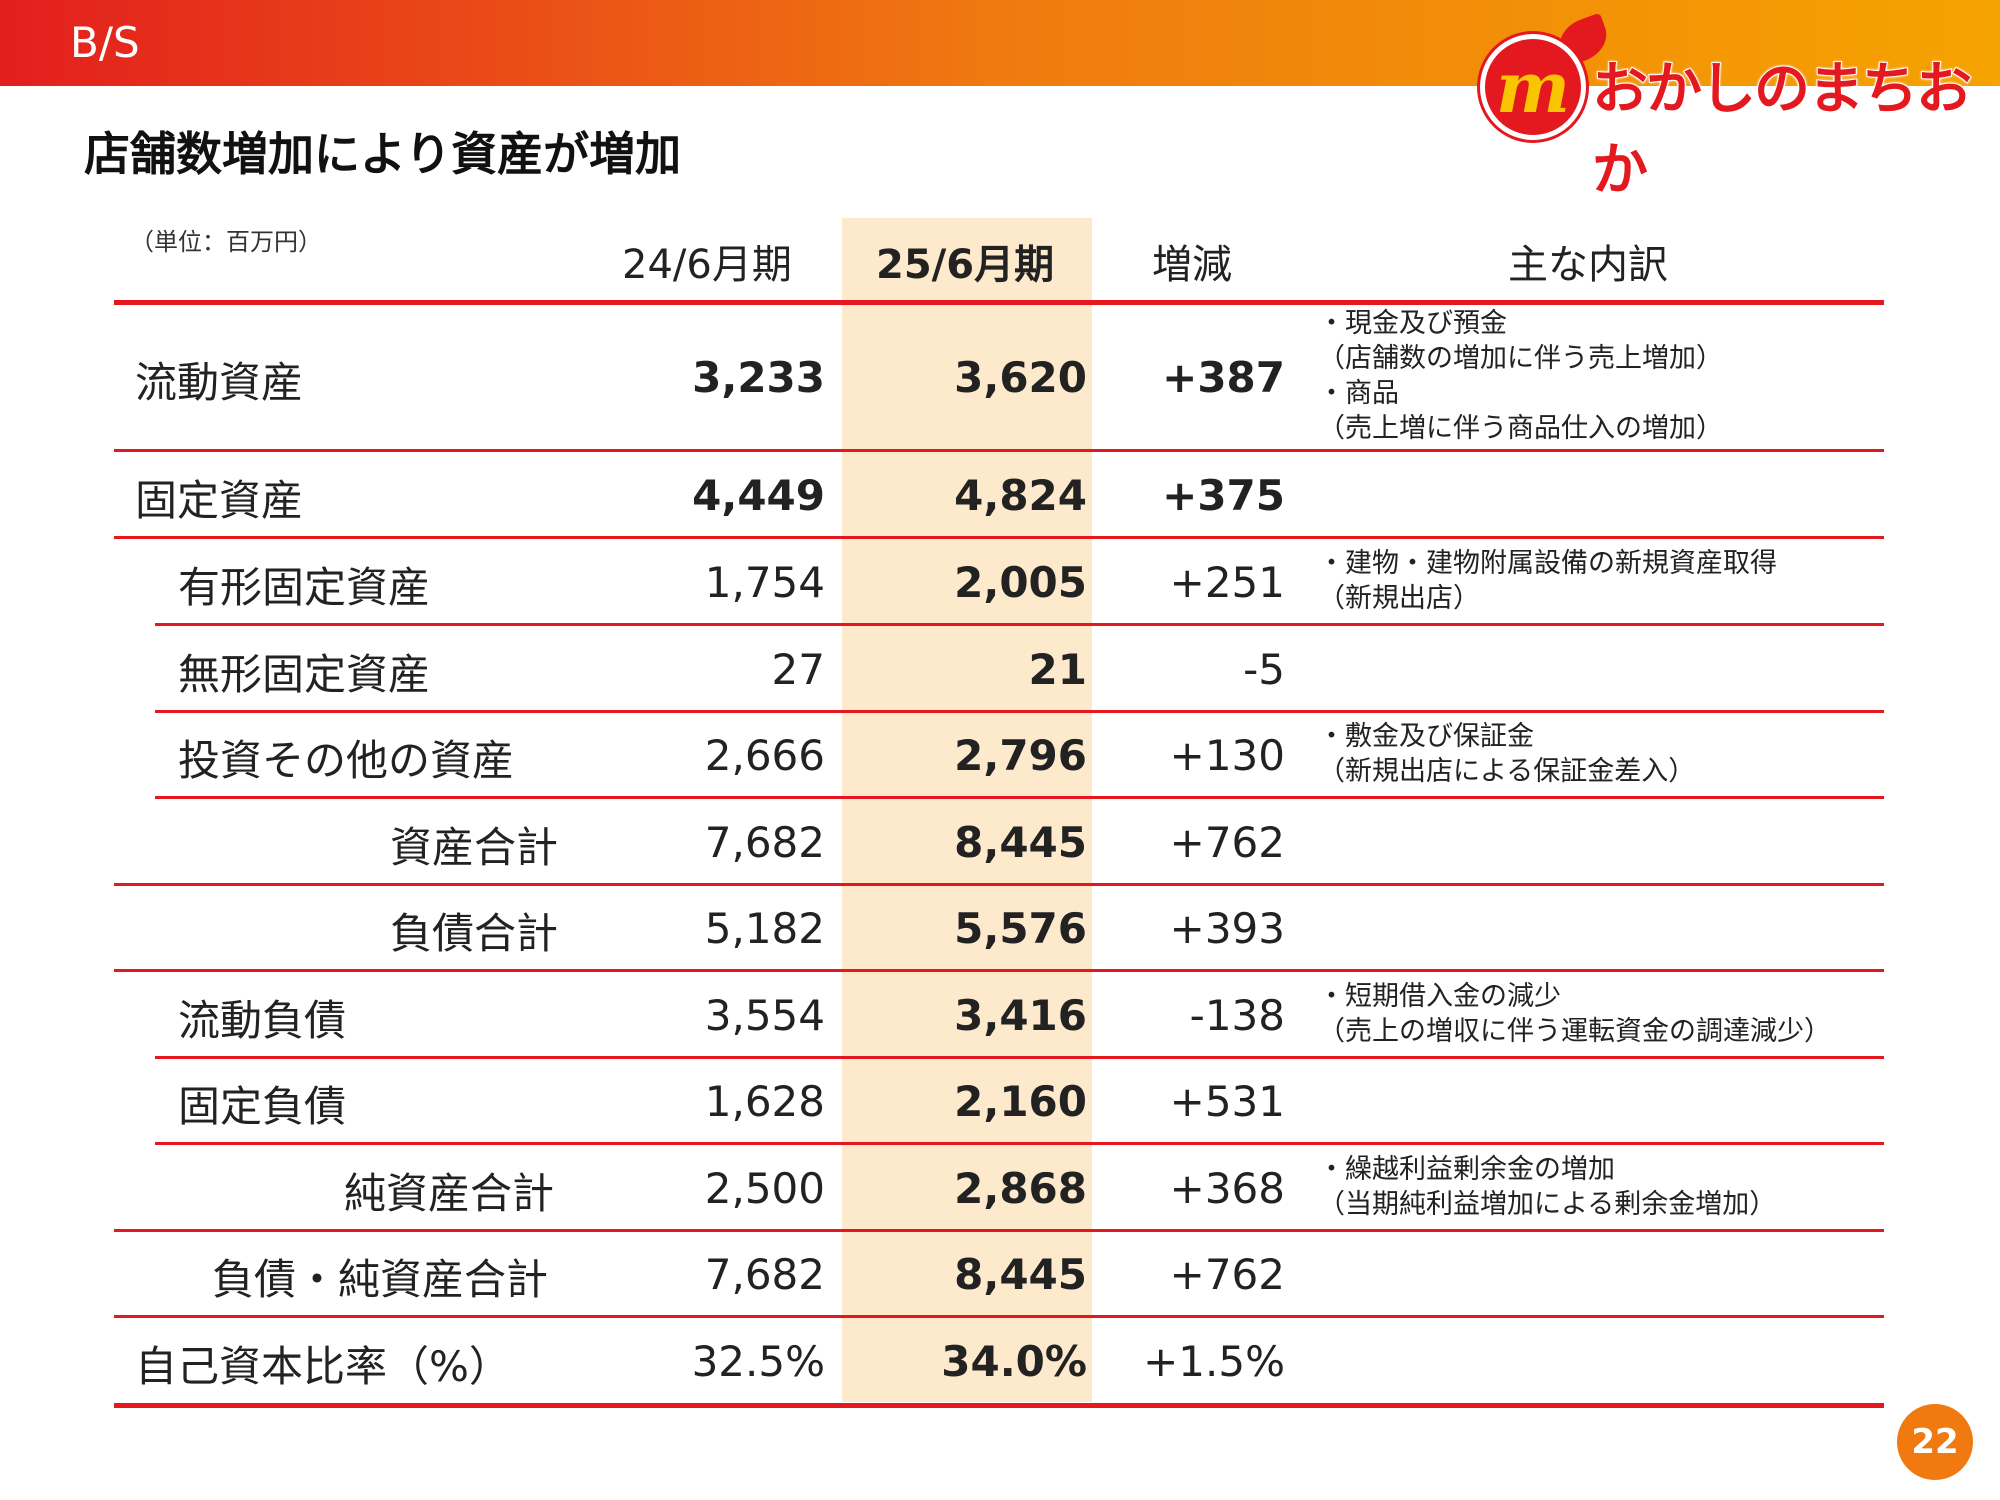  What do you see at coordinates (262, 1106) in the screenshot?
I see `row-label: 固定負債` at bounding box center [262, 1106].